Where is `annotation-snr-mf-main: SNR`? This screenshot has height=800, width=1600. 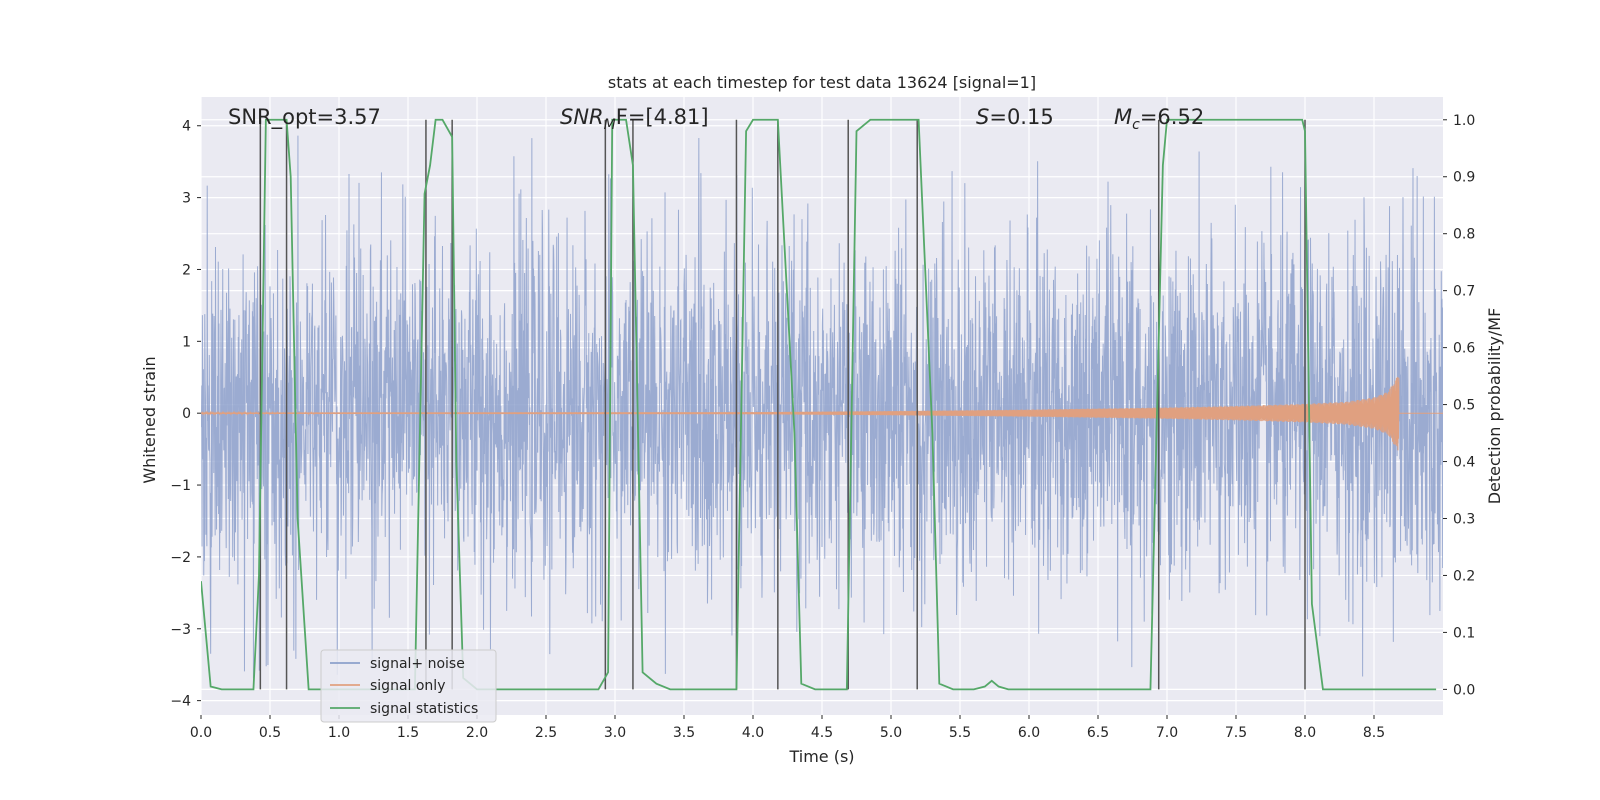 annotation-snr-mf-main: SNR is located at coordinates (582, 117).